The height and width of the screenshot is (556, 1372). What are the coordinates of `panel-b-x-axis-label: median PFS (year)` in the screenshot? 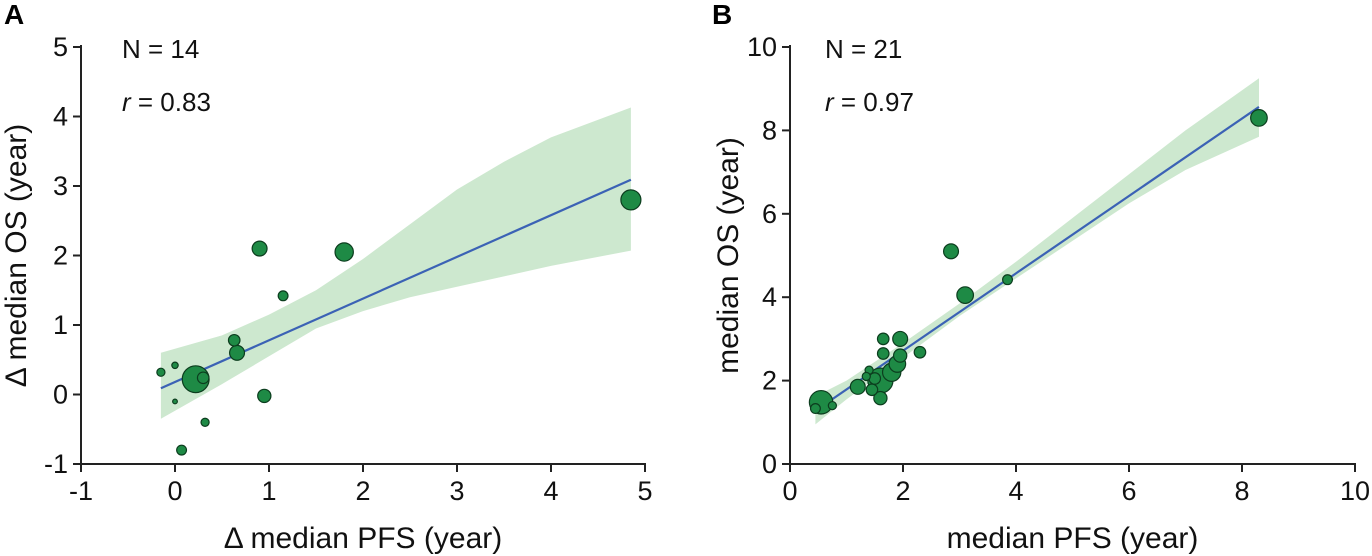 It's located at (1073, 538).